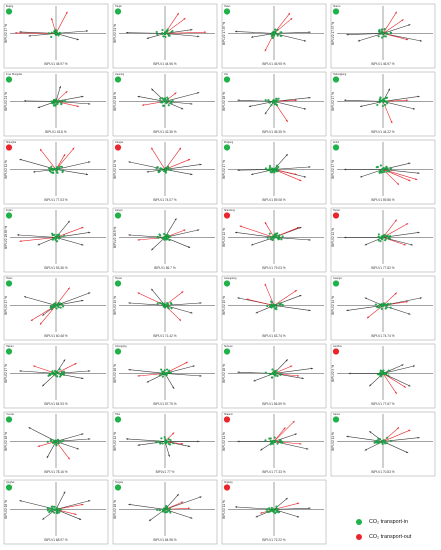  What do you see at coordinates (383, 444) in the screenshot?
I see `panel-gansu: Gansu BIPLV1 70.83 % BIPLV2 11 %` at bounding box center [383, 444].